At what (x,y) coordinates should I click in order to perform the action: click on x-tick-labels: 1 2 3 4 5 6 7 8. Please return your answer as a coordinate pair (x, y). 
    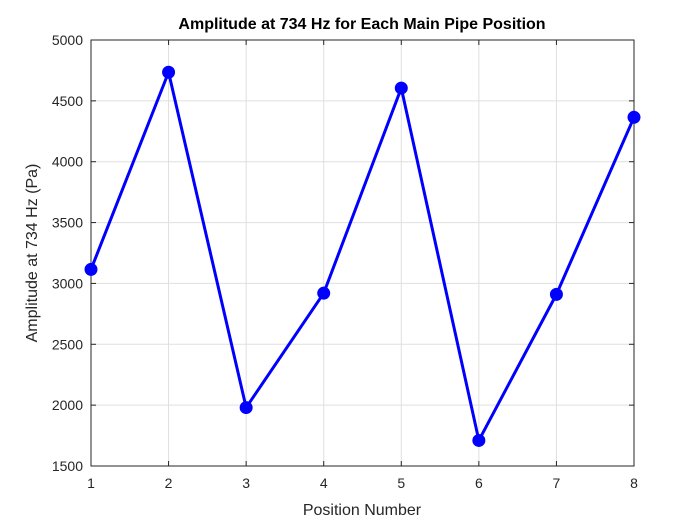
    Looking at the image, I should click on (362, 483).